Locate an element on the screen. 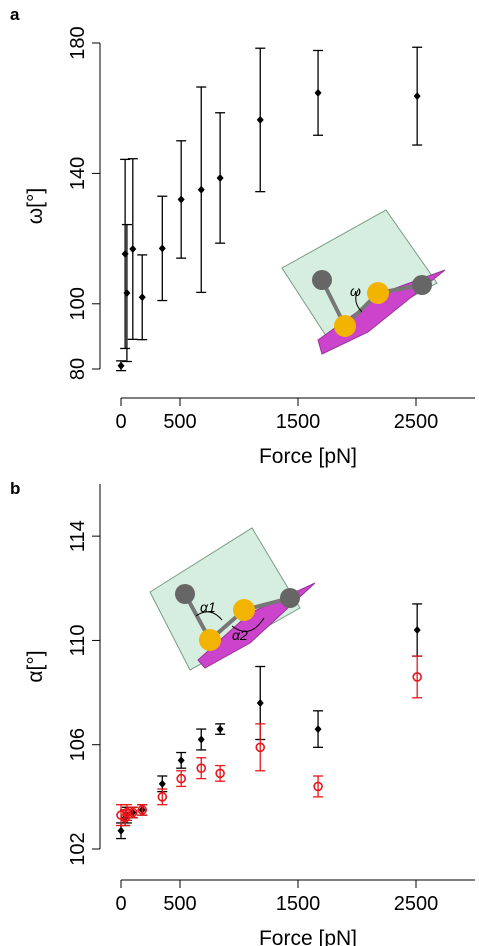 This screenshot has height=946, width=479. panel-label: b is located at coordinates (15, 488).